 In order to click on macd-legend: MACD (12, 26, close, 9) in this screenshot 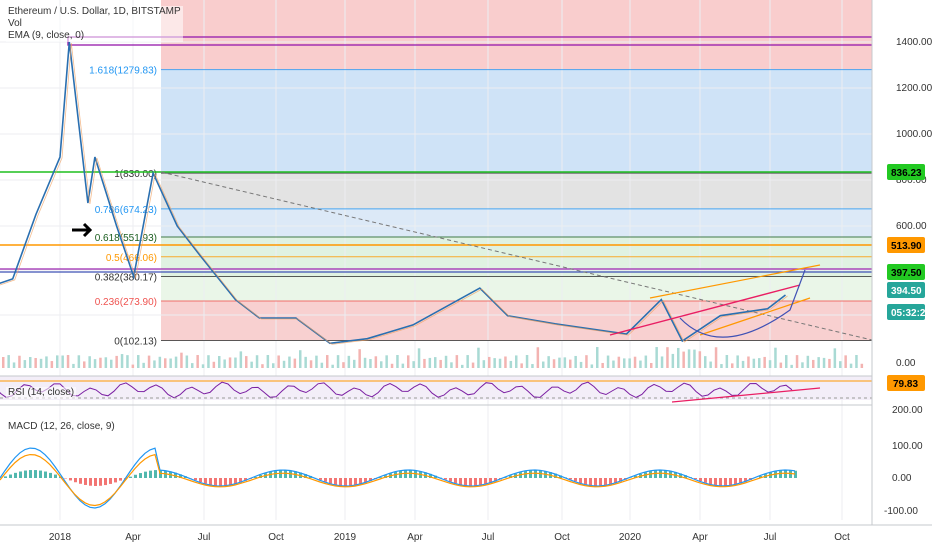, I will do `click(61, 427)`.